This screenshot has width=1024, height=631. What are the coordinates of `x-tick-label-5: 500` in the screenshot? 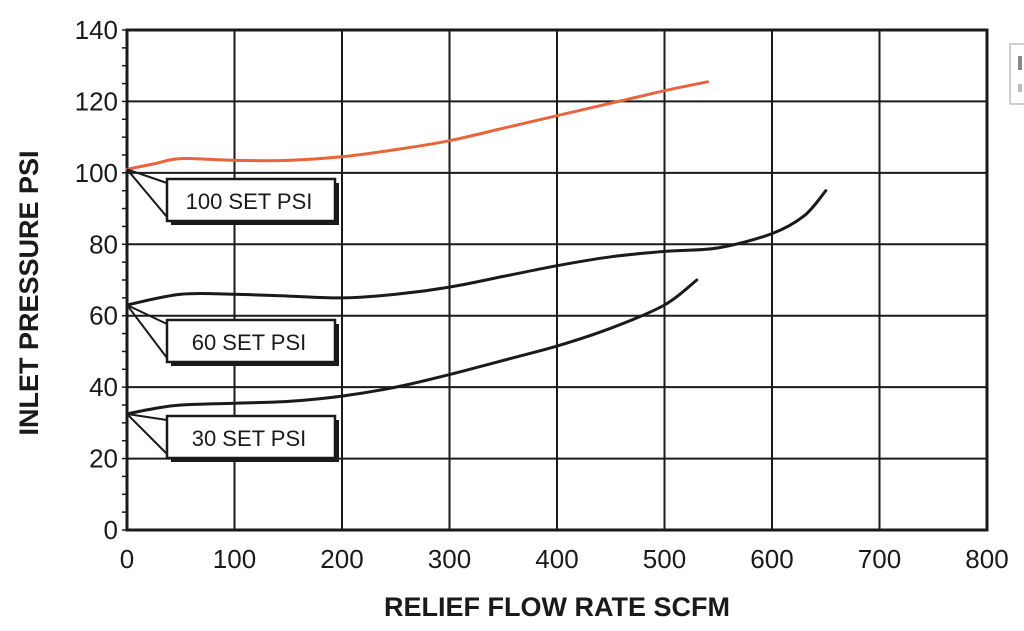 It's located at (664, 559).